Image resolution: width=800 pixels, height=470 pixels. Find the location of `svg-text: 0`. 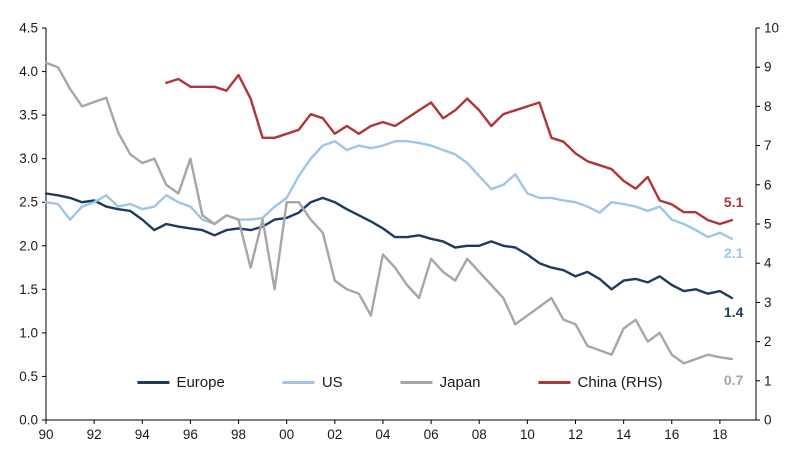

svg-text: 0 is located at coordinates (768, 420).